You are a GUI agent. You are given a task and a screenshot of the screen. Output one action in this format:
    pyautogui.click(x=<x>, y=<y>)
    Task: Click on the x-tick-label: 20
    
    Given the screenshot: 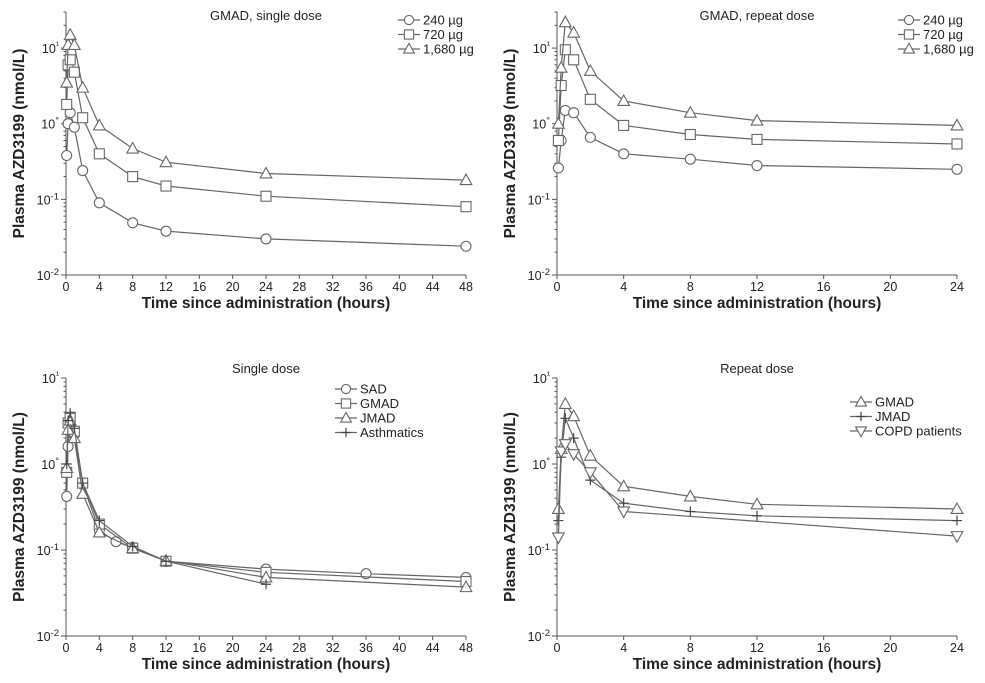 What is the action you would take?
    pyautogui.click(x=233, y=648)
    